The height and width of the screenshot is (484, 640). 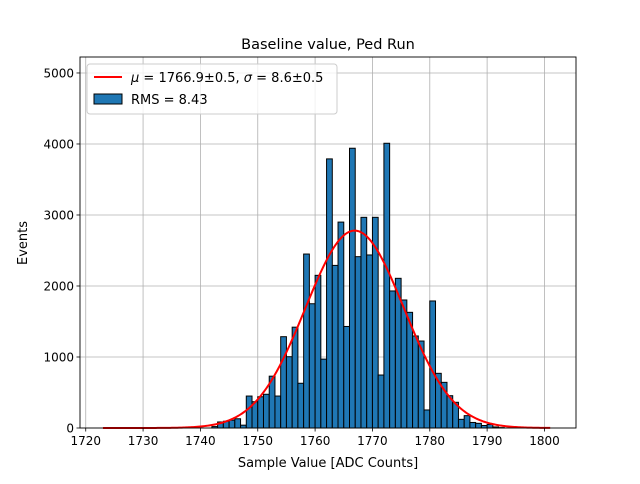 I want to click on legend-fit-label: μ = 1766.9±0.5, σ = 8.6±0.5, so click(x=226, y=78).